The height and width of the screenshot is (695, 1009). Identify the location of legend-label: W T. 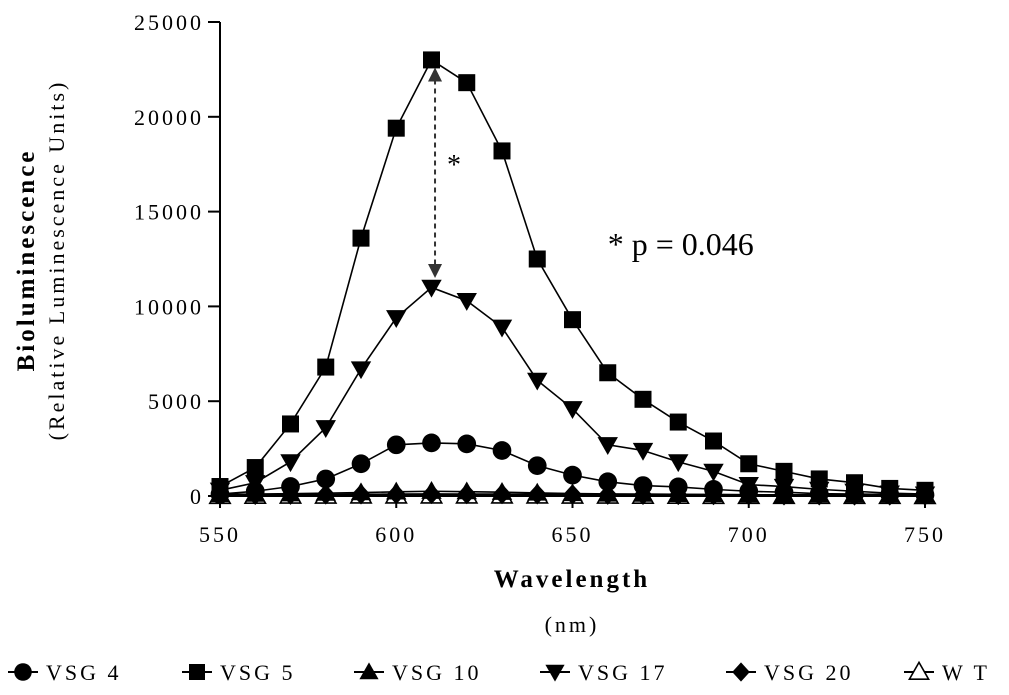
(966, 672).